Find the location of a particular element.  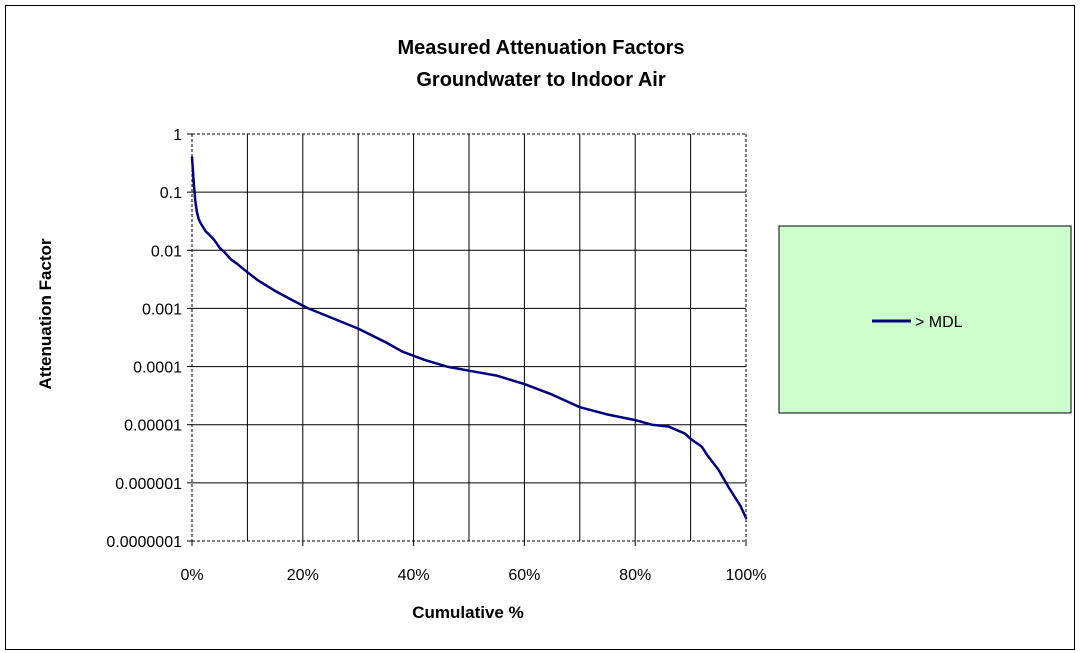

y-axis-title: Attenuation Factor is located at coordinates (45, 313).